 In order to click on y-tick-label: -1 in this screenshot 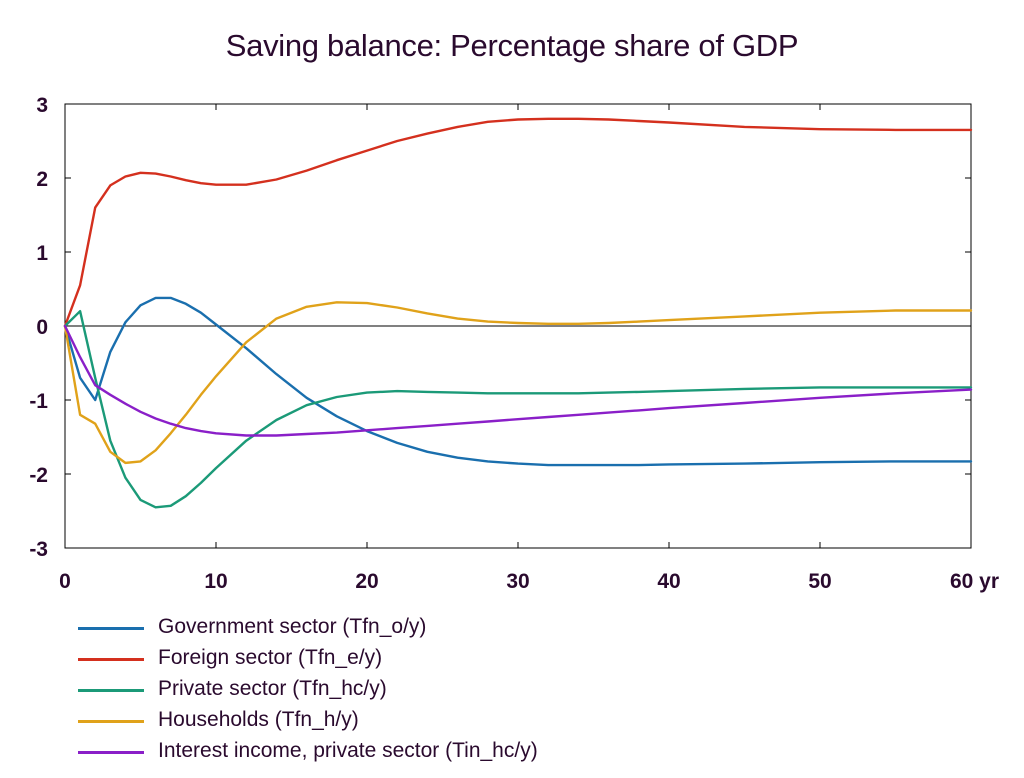, I will do `click(38, 401)`.